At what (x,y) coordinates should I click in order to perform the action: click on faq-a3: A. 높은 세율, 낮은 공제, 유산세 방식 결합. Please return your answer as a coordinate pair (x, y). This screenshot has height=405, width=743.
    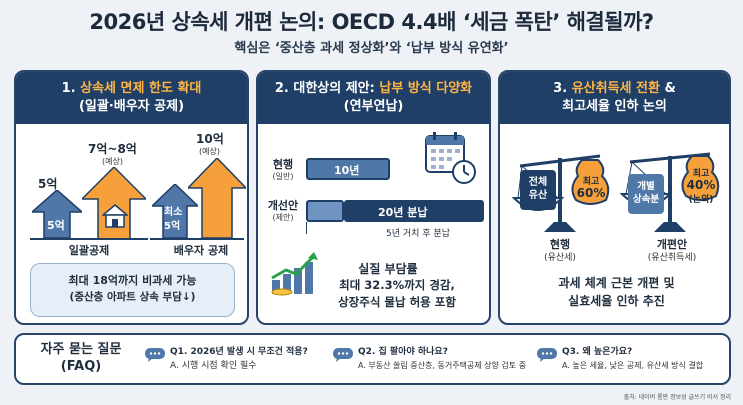
    Looking at the image, I should click on (633, 365).